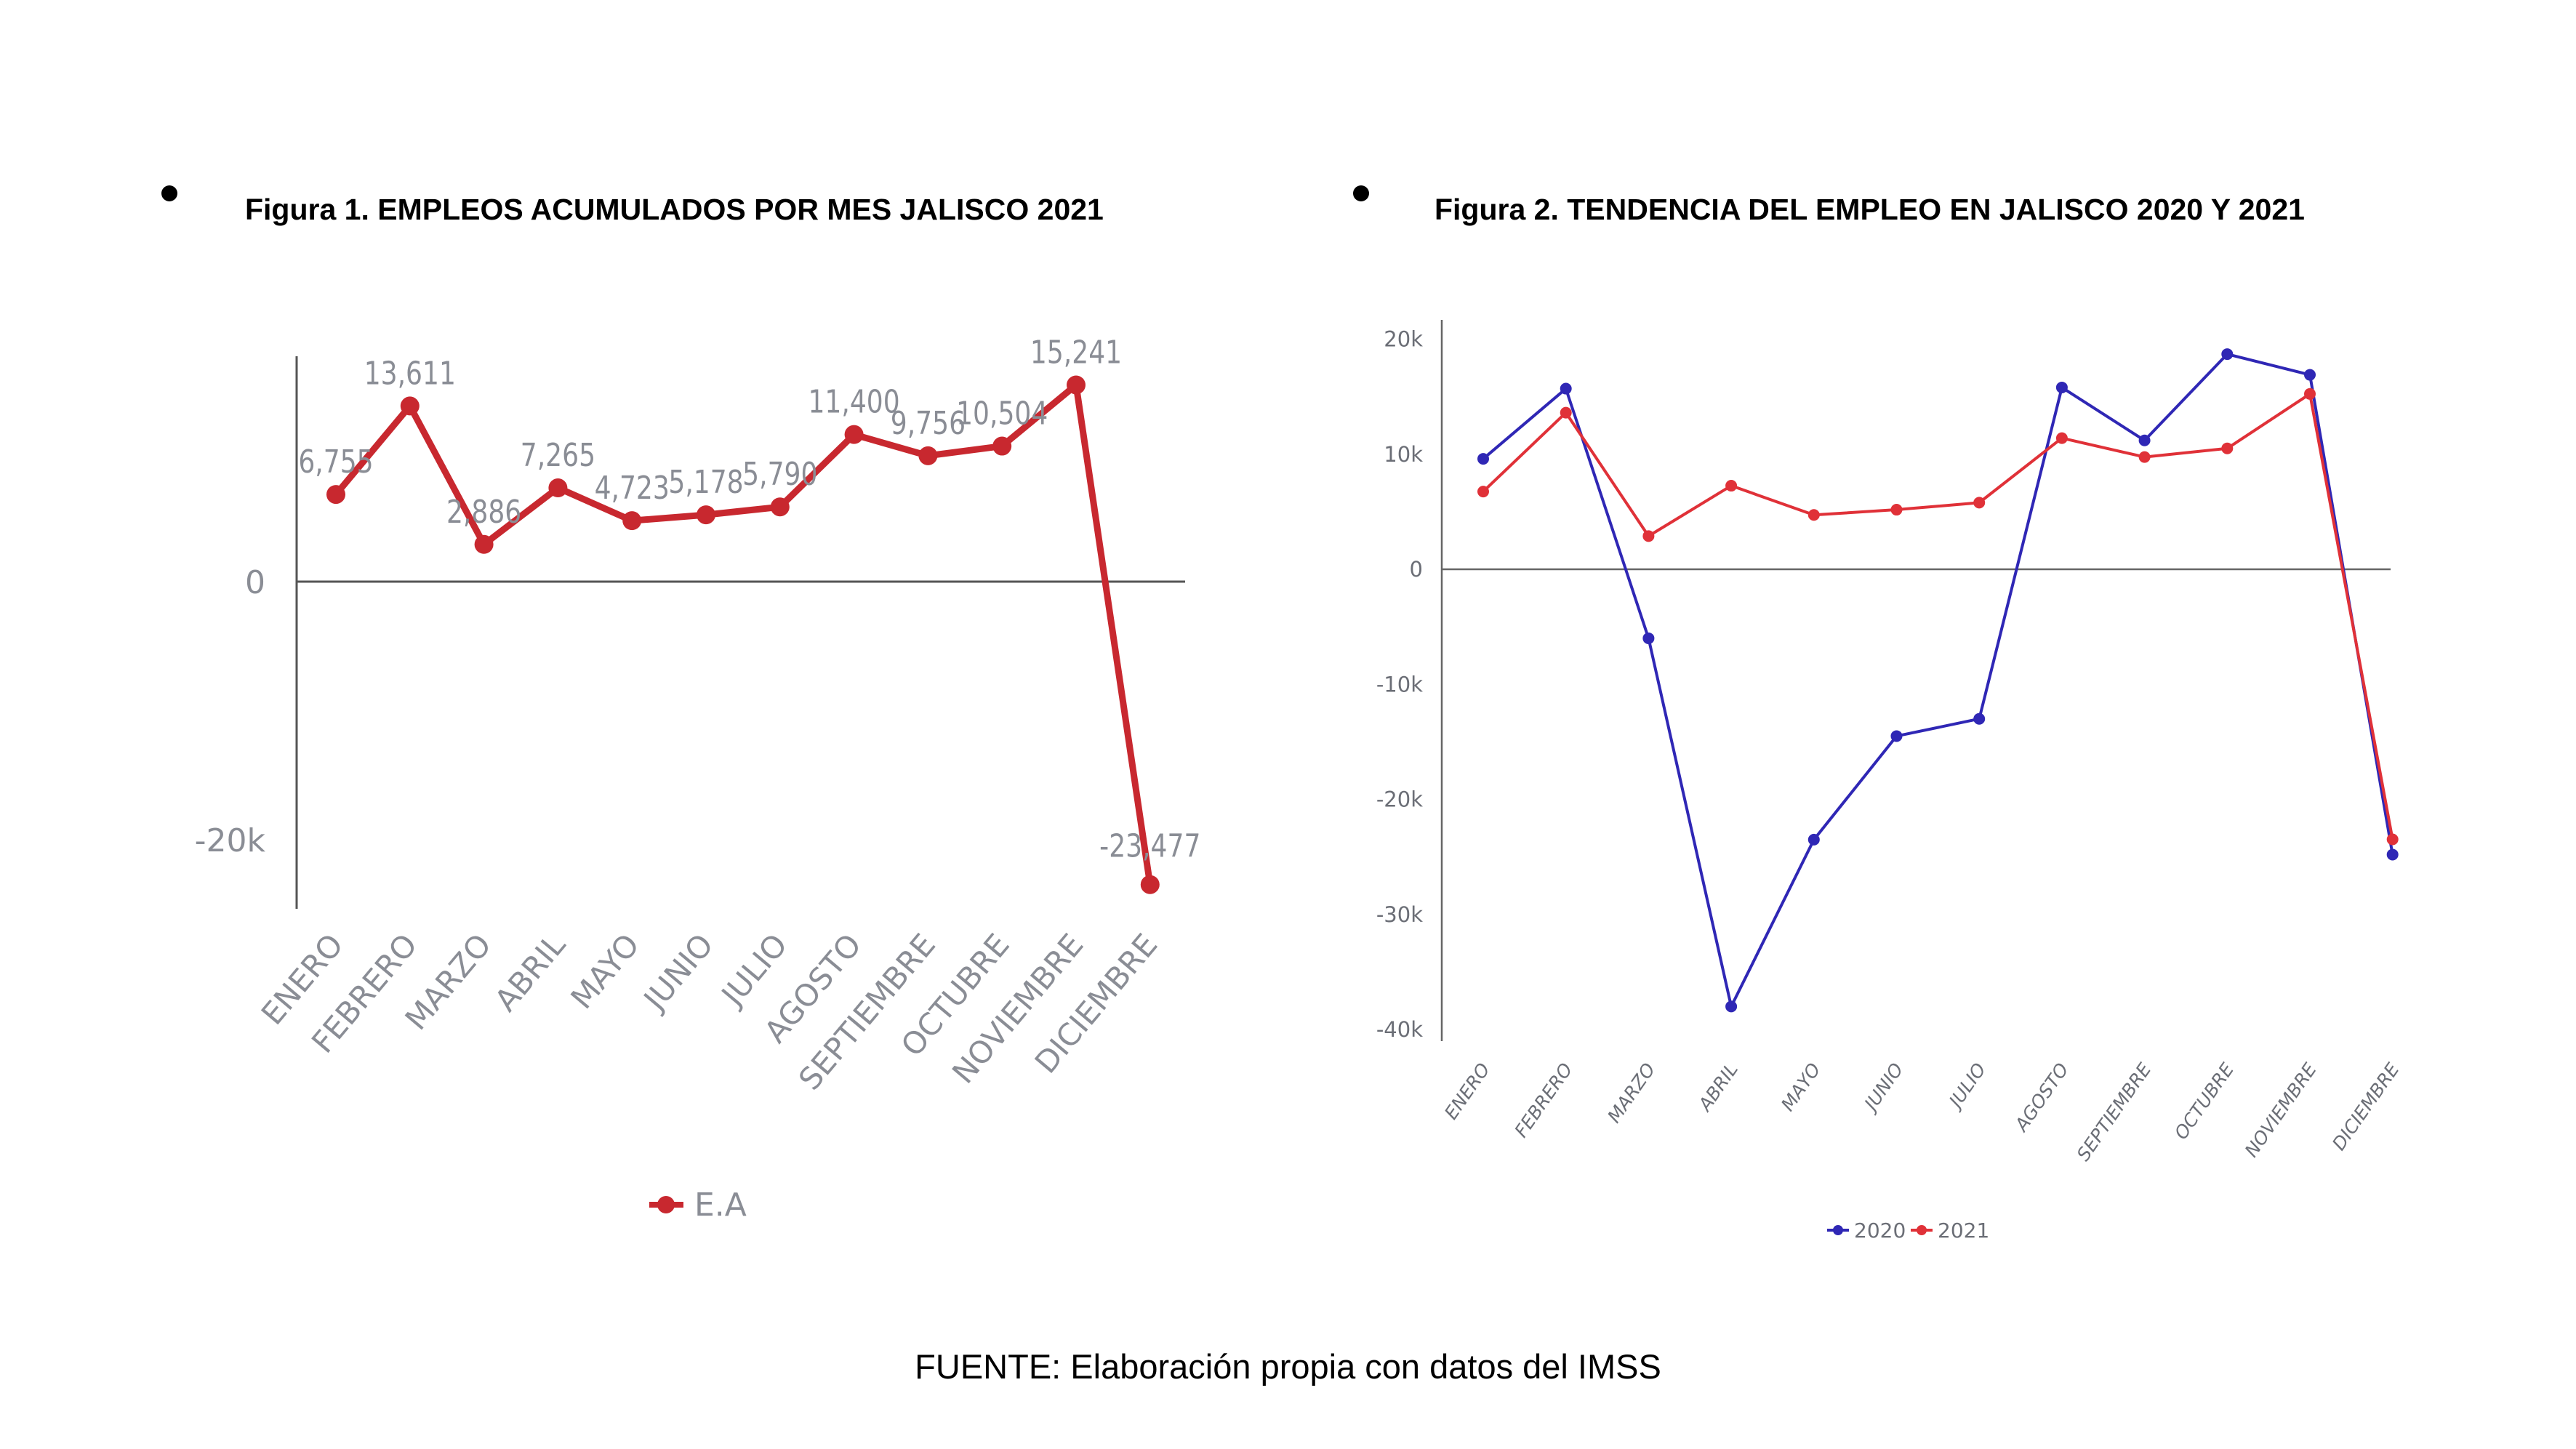  What do you see at coordinates (2115, 1112) in the screenshot?
I see `chart2-x-tick-label: SEPTIEMBRE` at bounding box center [2115, 1112].